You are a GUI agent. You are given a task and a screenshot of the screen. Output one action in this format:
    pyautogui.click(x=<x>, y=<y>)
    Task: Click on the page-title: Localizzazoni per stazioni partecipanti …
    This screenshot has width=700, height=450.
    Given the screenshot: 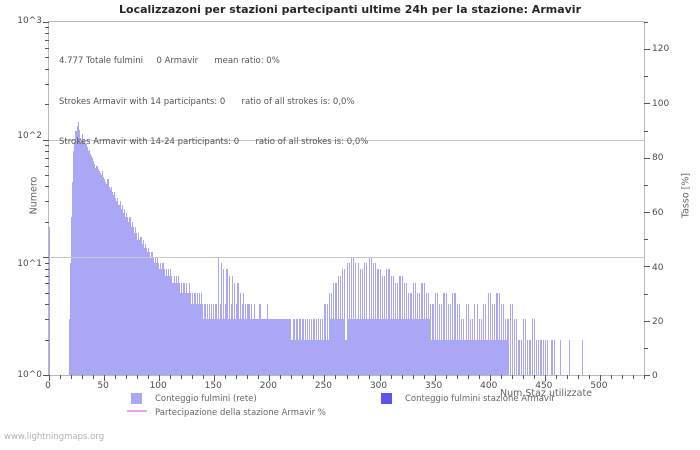 What is the action you would take?
    pyautogui.click(x=350, y=9)
    